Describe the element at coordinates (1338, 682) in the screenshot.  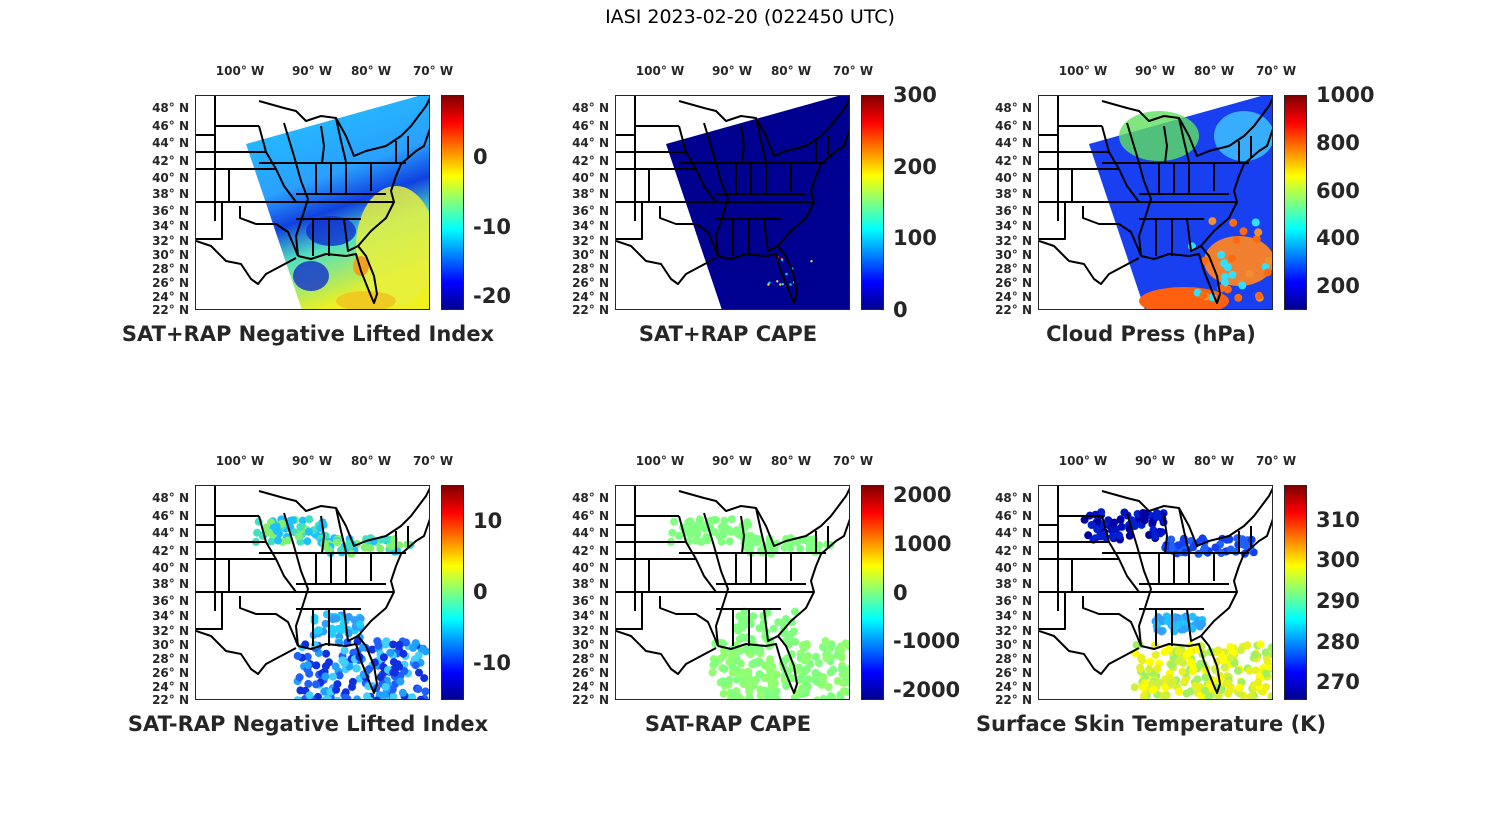
I see `colorbar-tick-label: 270` at that location.